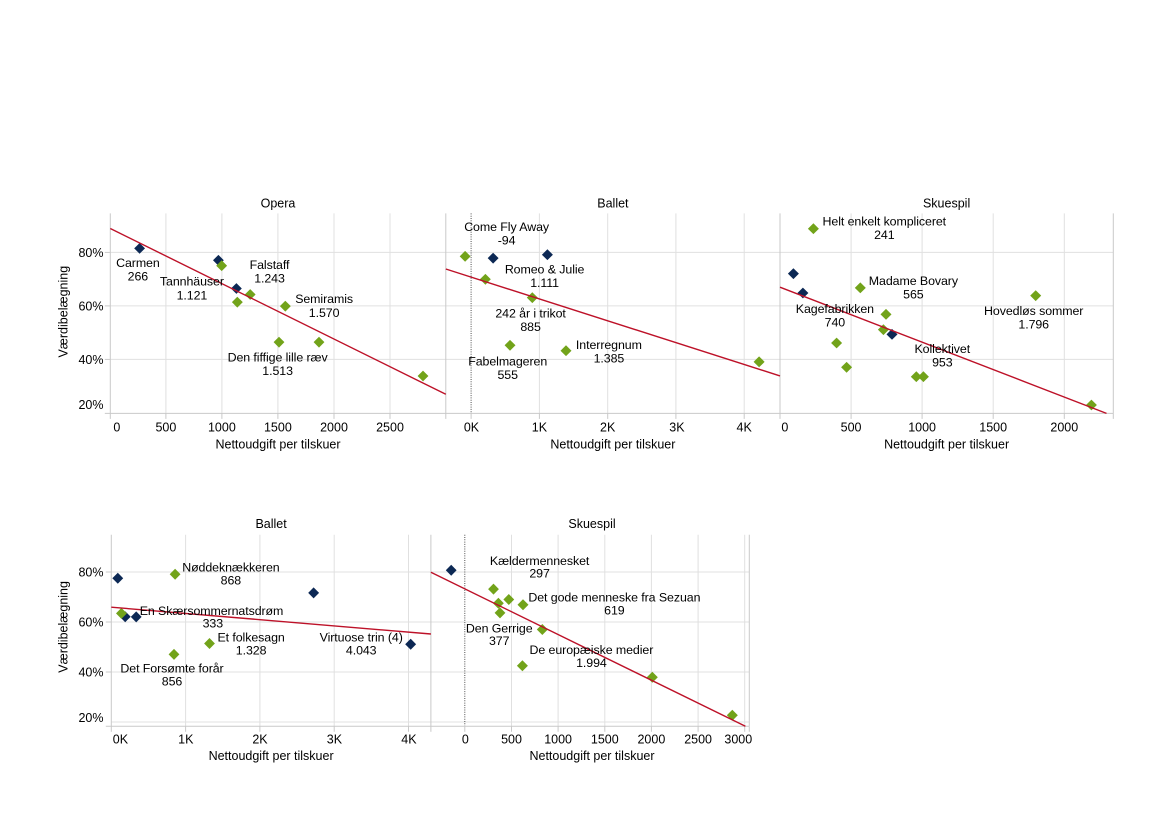  I want to click on svg-text: 1.796, so click(1033, 324).